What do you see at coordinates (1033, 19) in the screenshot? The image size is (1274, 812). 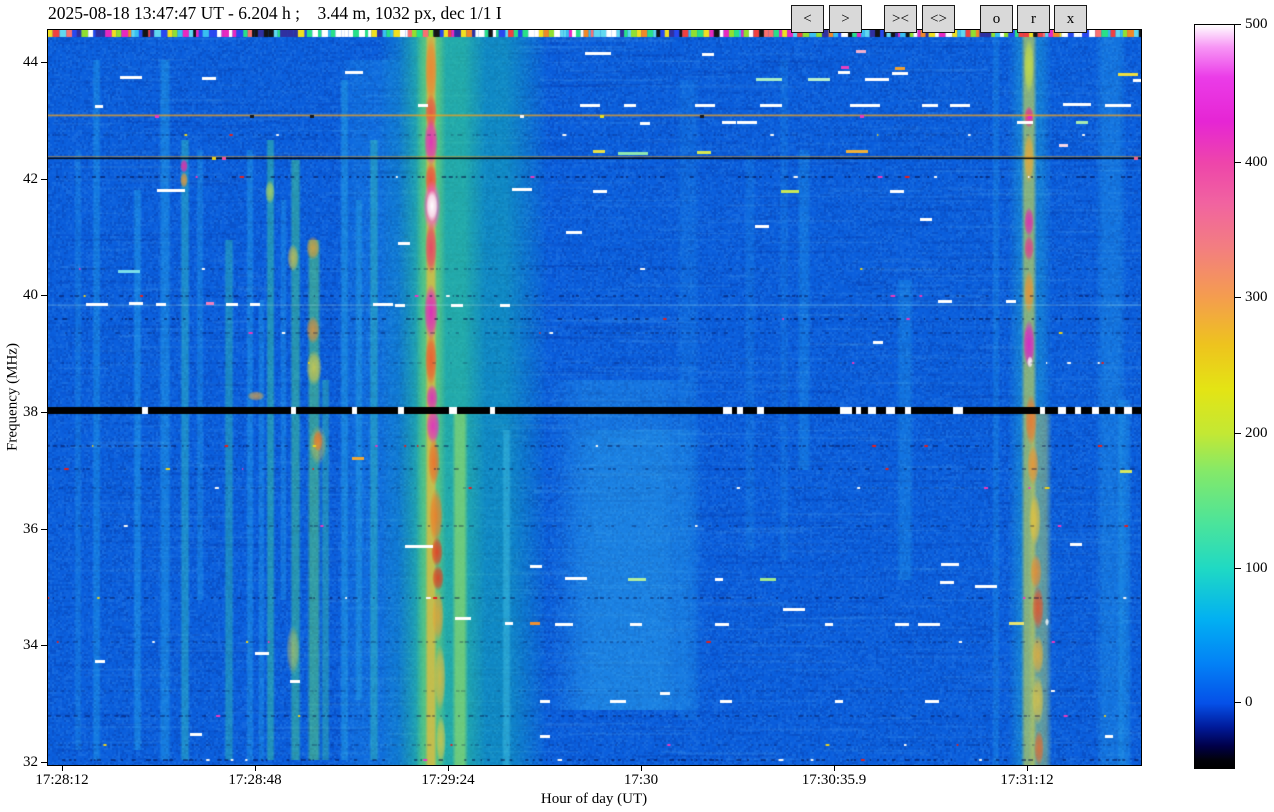 I see `toolbar-button-refresh: r` at bounding box center [1033, 19].